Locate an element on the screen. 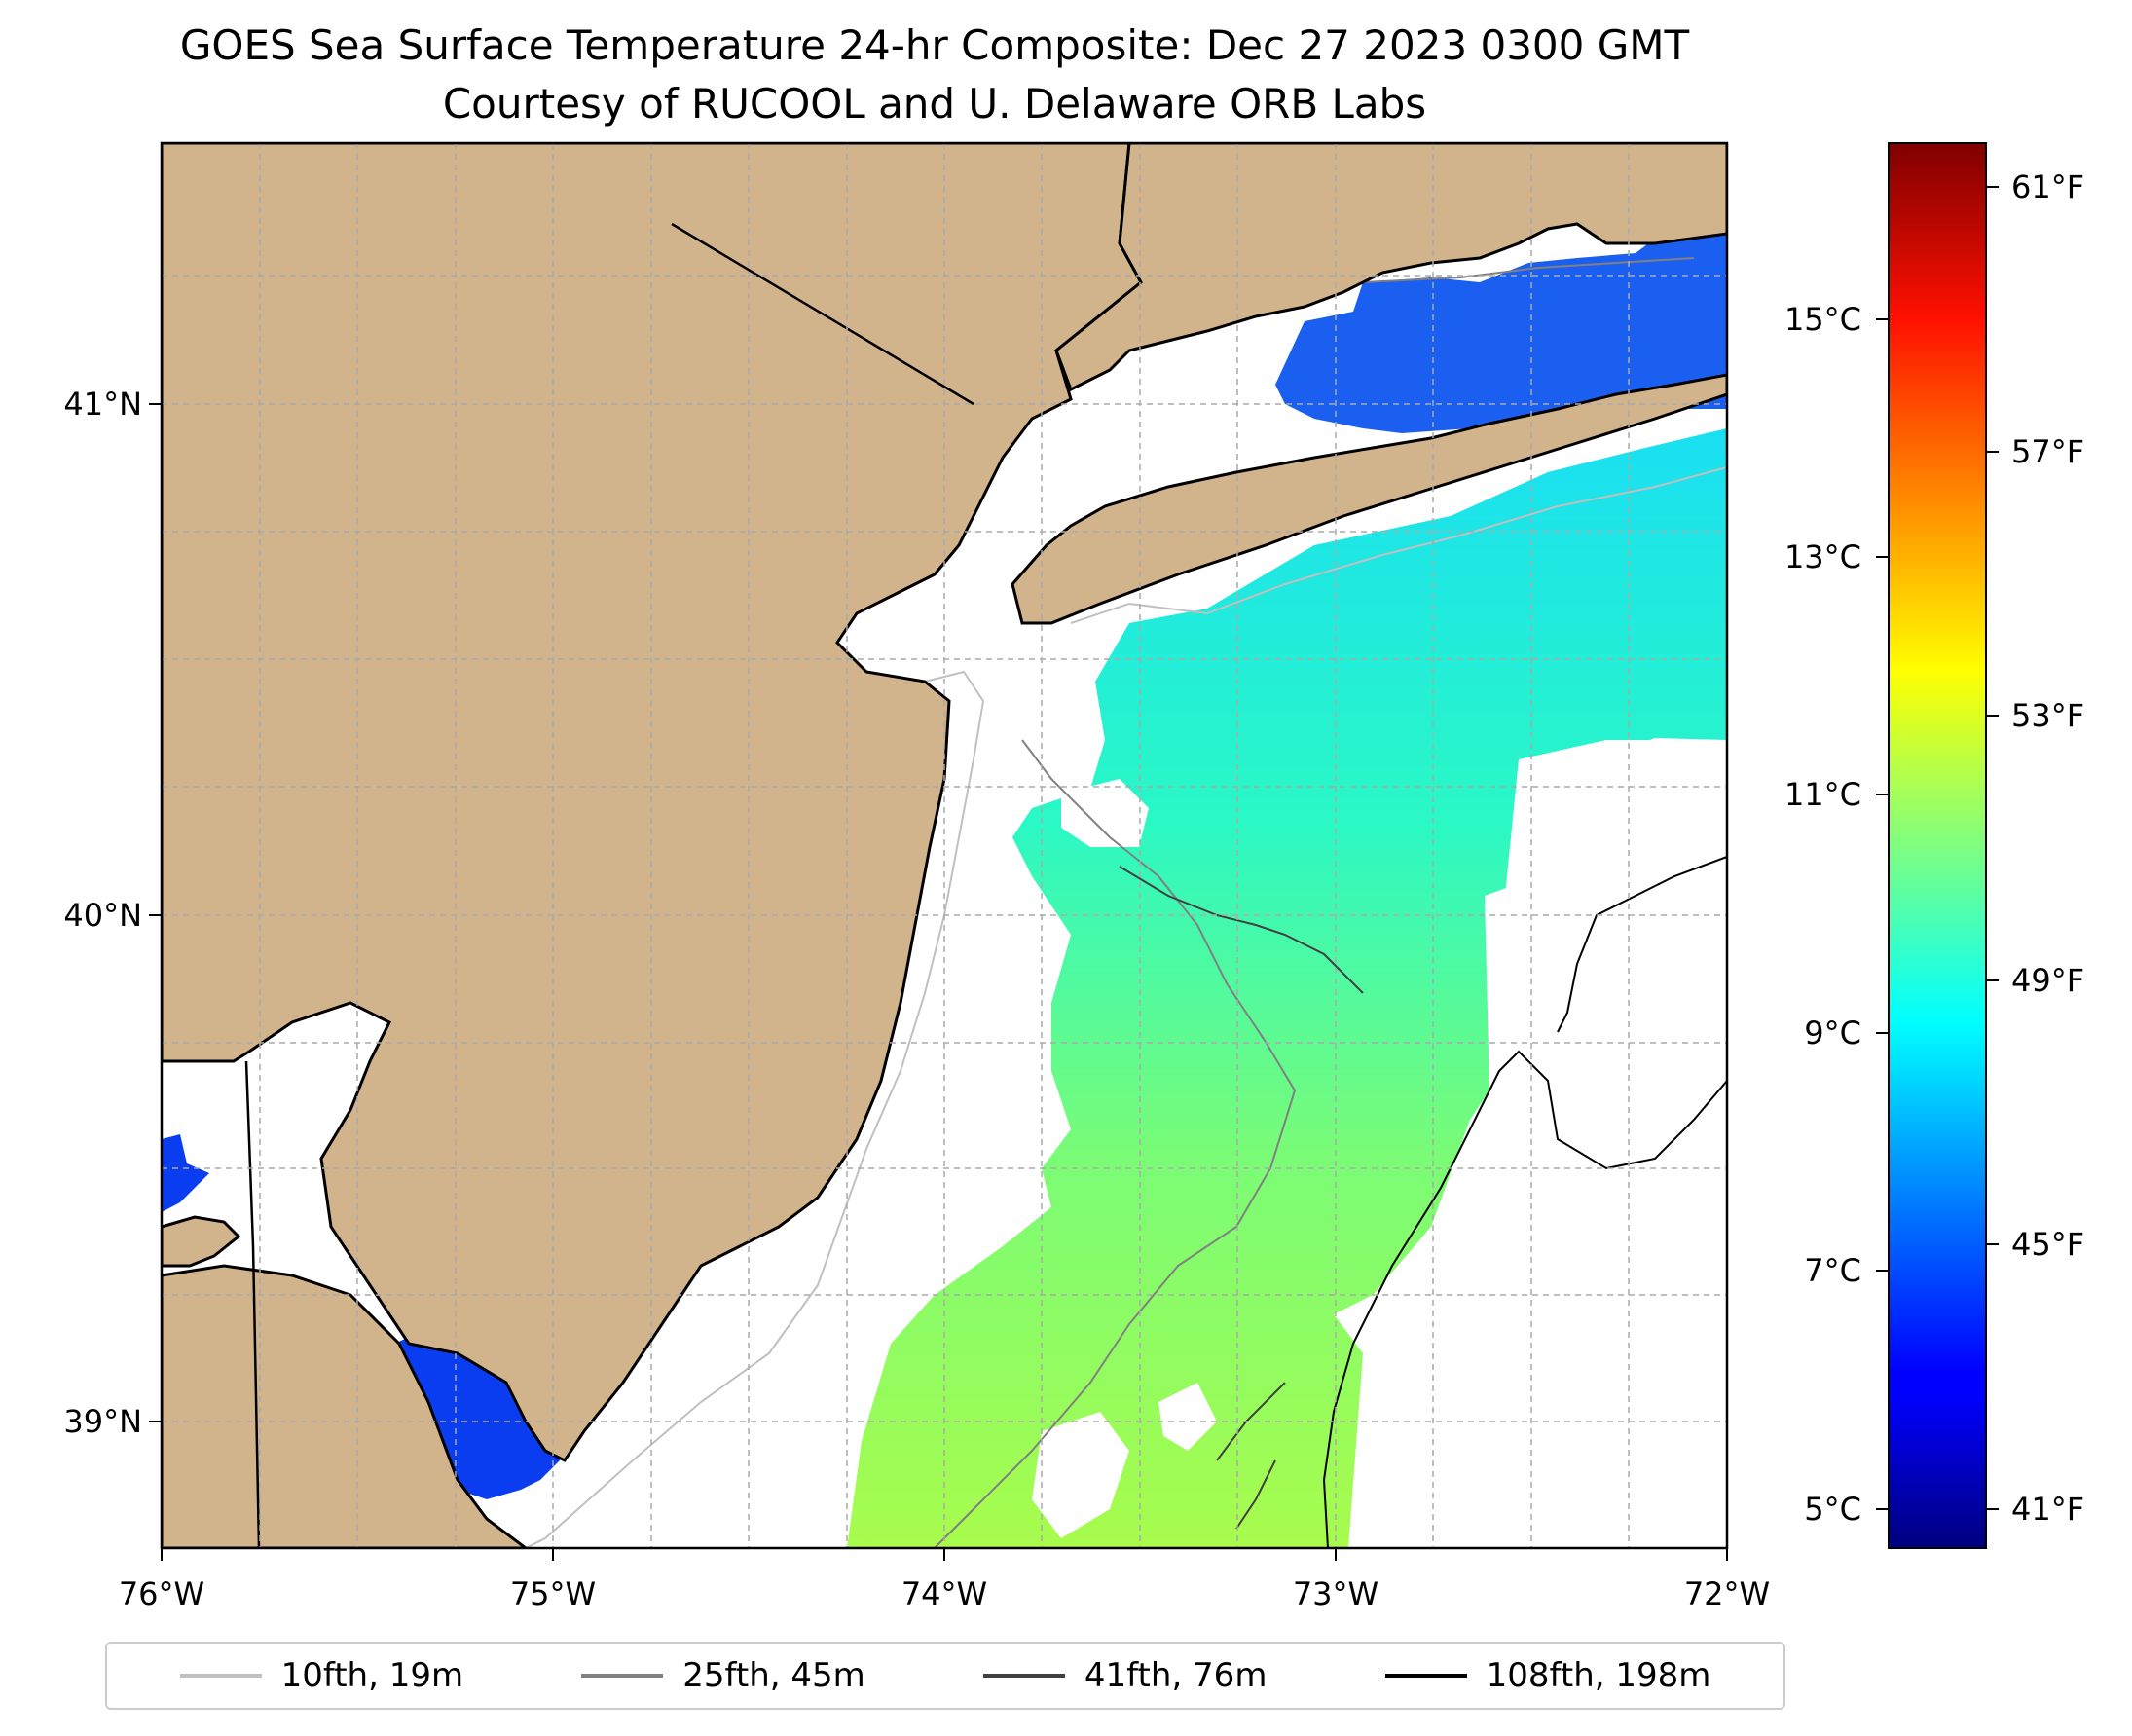 This screenshot has width=2132, height=1736. sst-long-island-sound is located at coordinates (1501, 331).